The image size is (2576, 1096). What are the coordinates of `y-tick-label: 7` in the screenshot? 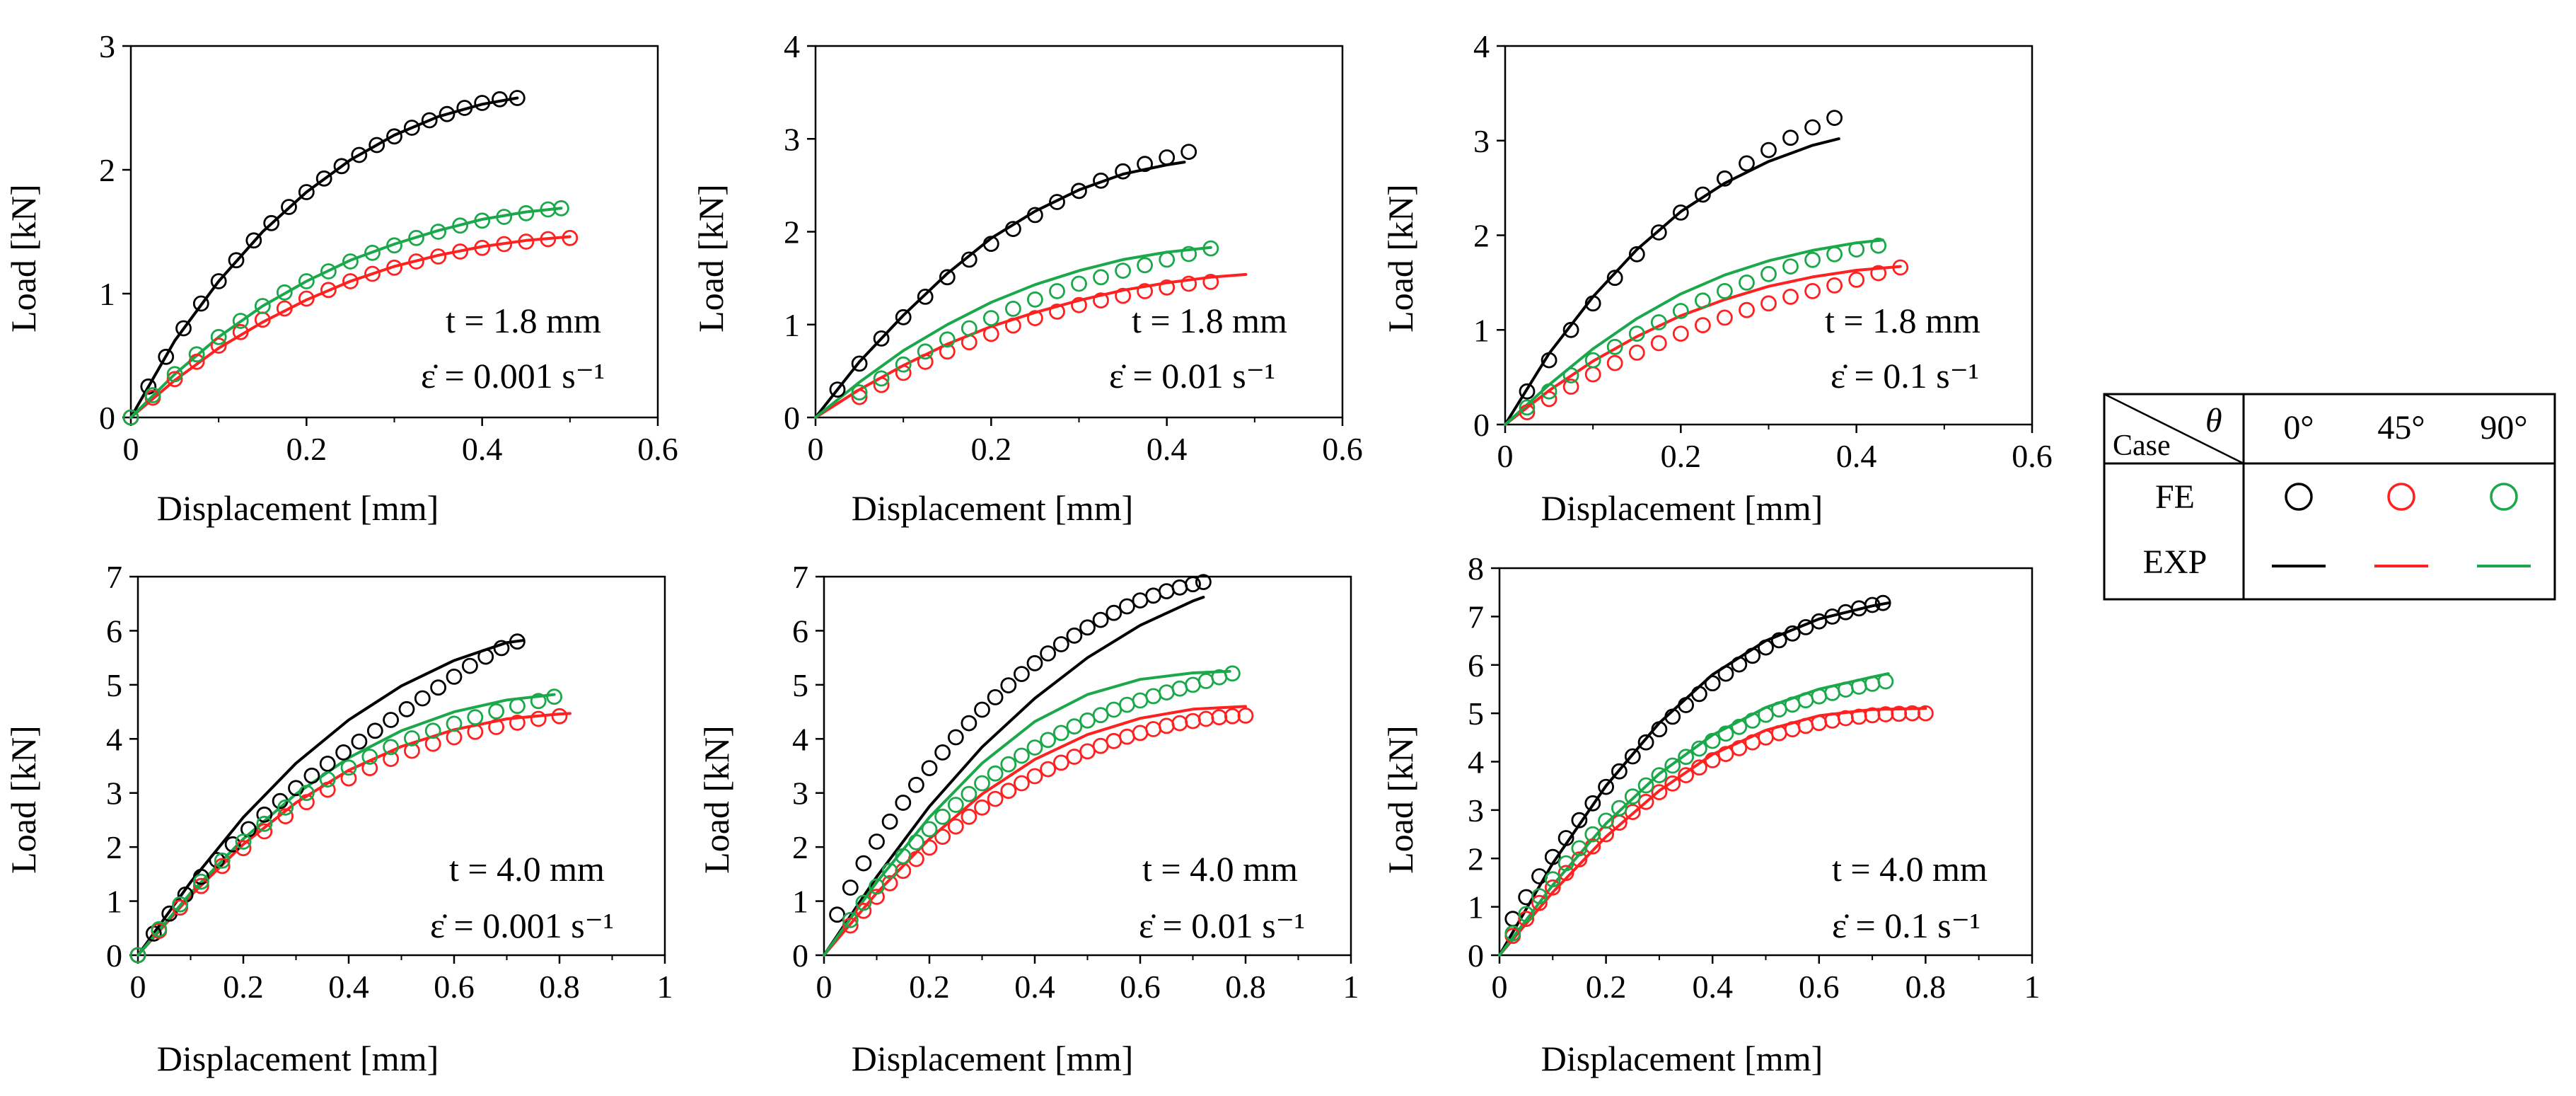 It's located at (800, 577).